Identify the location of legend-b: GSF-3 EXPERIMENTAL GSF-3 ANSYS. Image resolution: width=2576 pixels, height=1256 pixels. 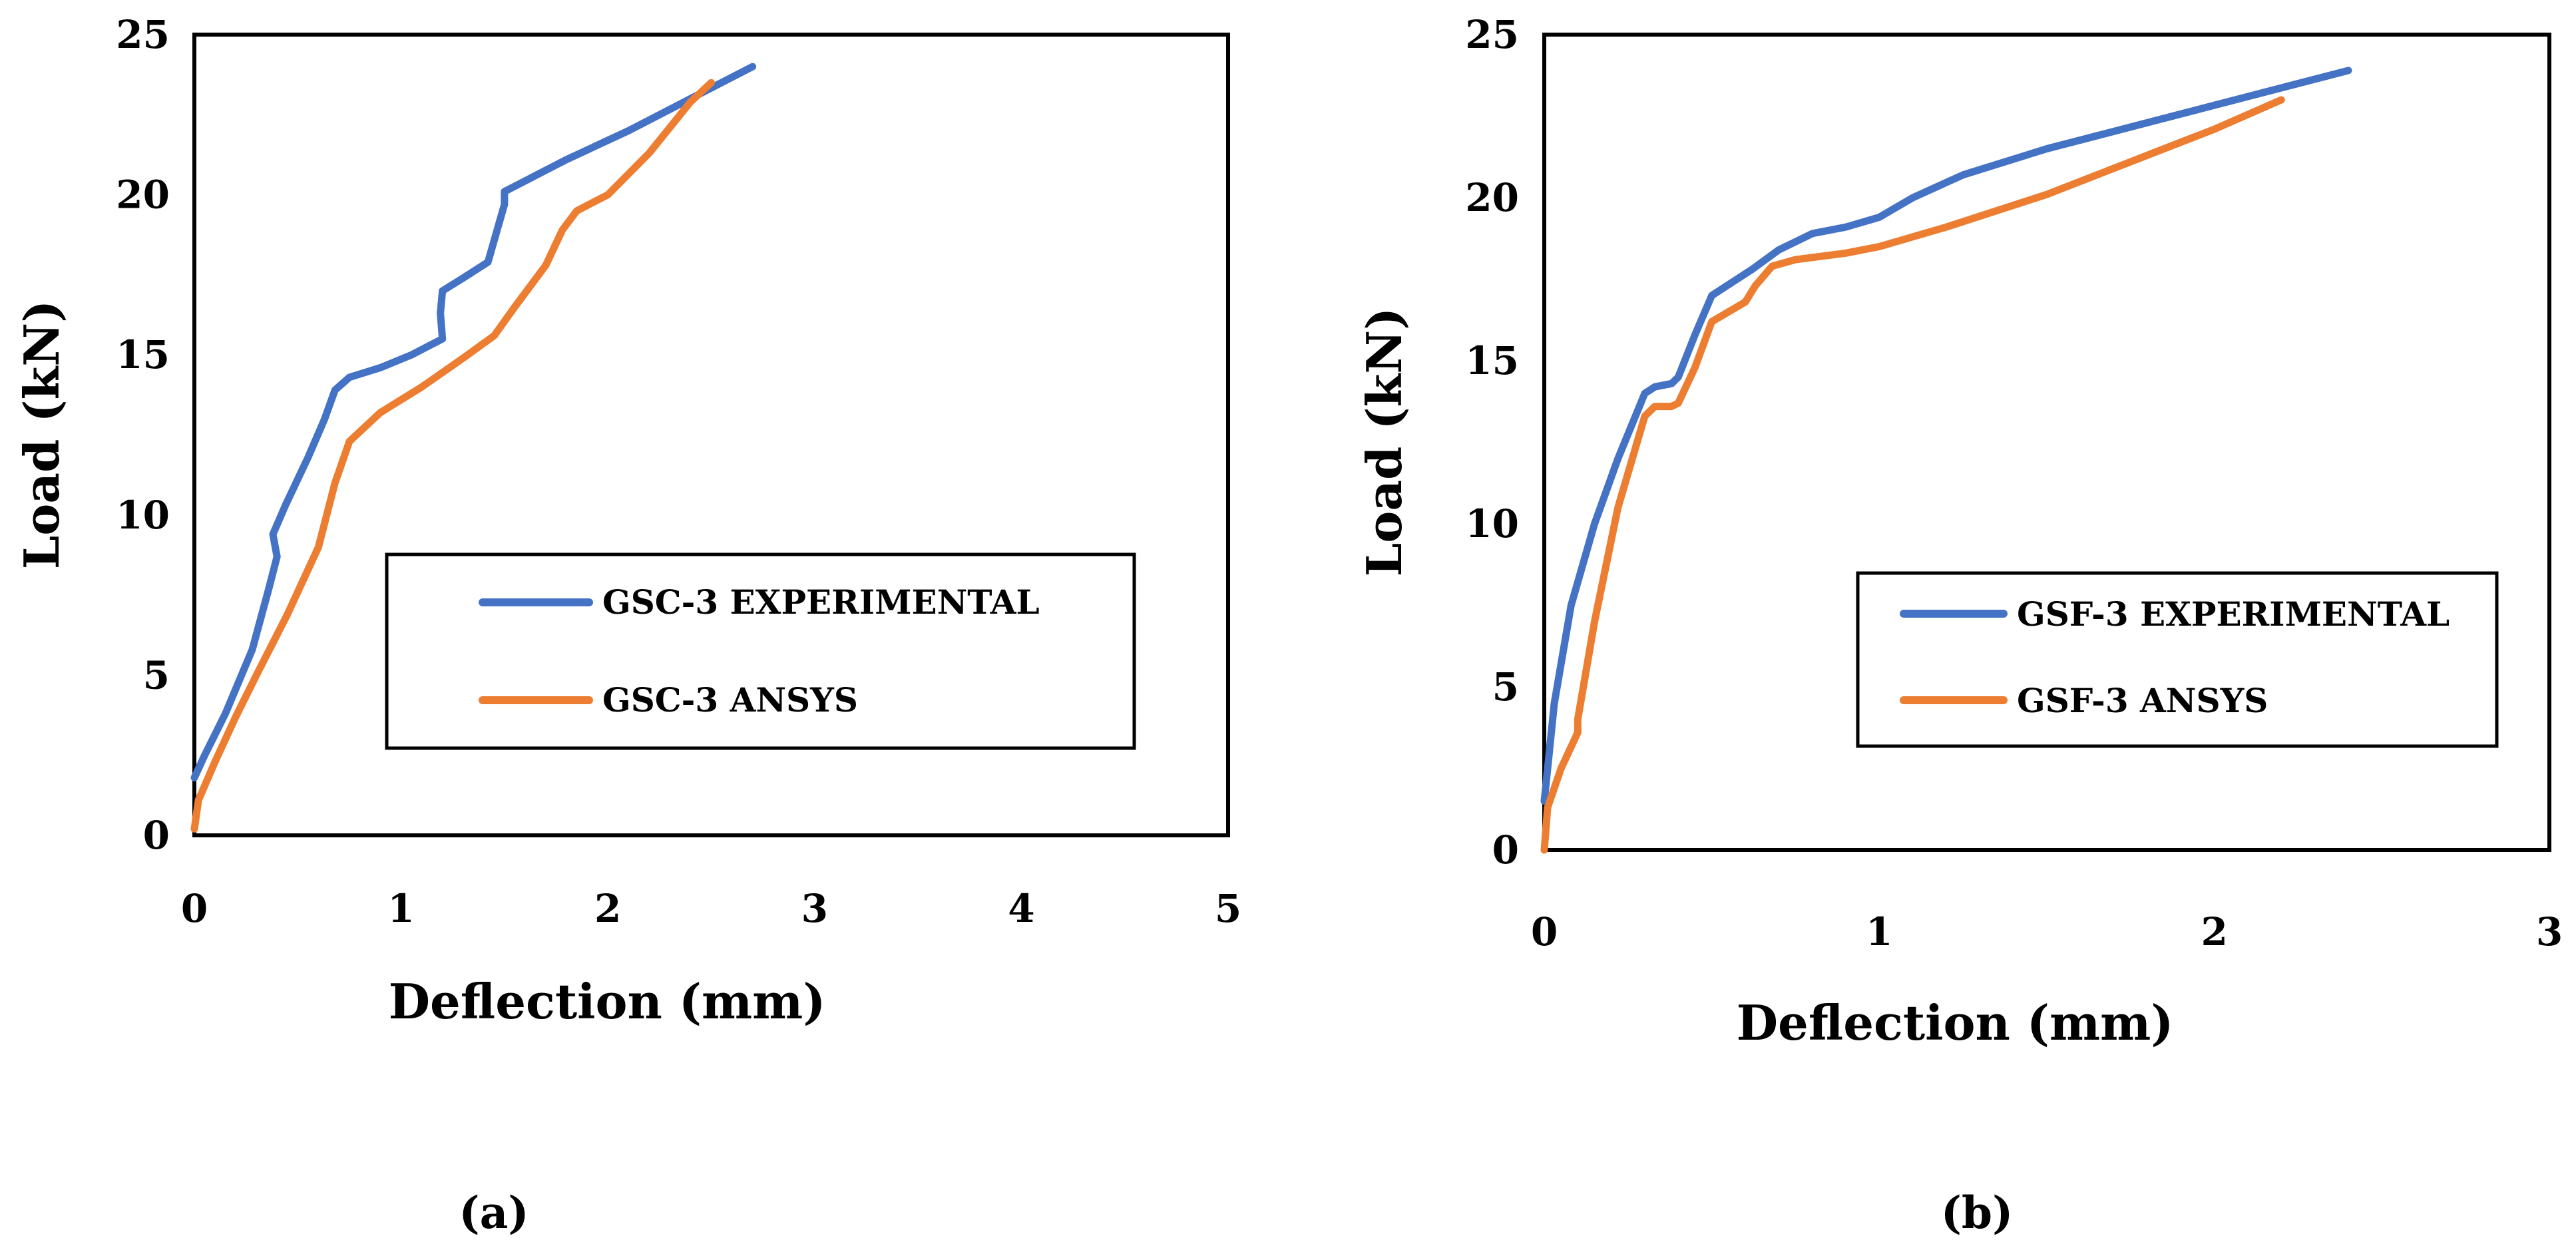
(2177, 659).